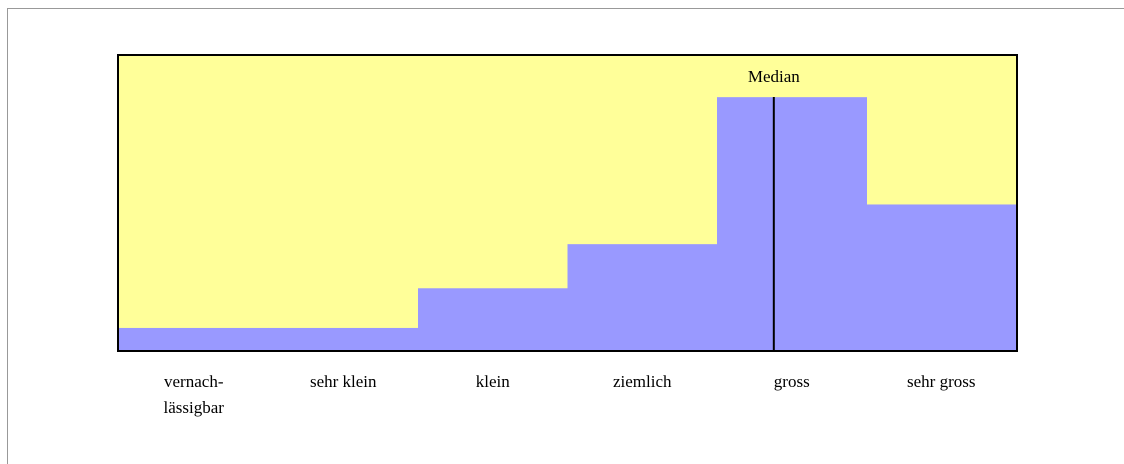 The width and height of the screenshot is (1124, 464). I want to click on x-tick-label: gross, so click(791, 381).